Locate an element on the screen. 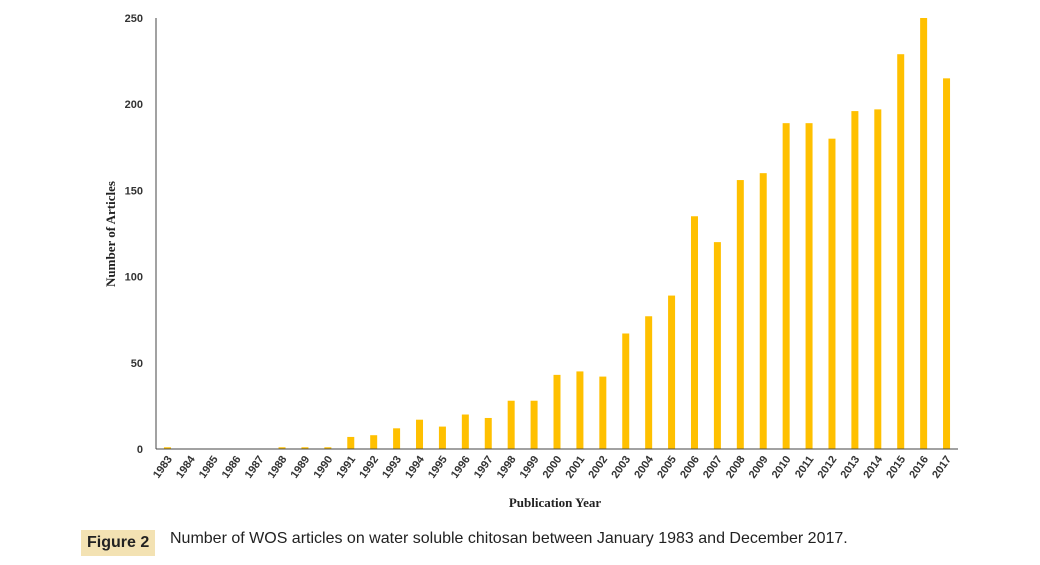 The width and height of the screenshot is (1040, 565). y-tick-label: 250 is located at coordinates (134, 19).